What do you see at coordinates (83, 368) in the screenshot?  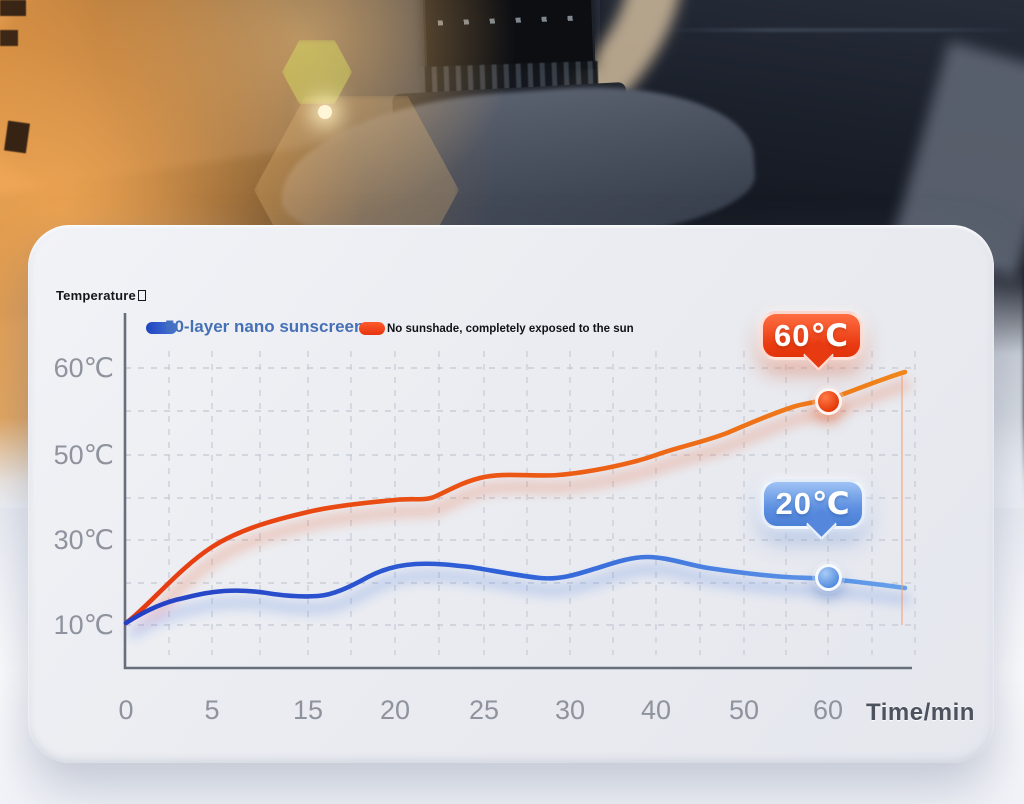 I see `y-tick-60: 60℃` at bounding box center [83, 368].